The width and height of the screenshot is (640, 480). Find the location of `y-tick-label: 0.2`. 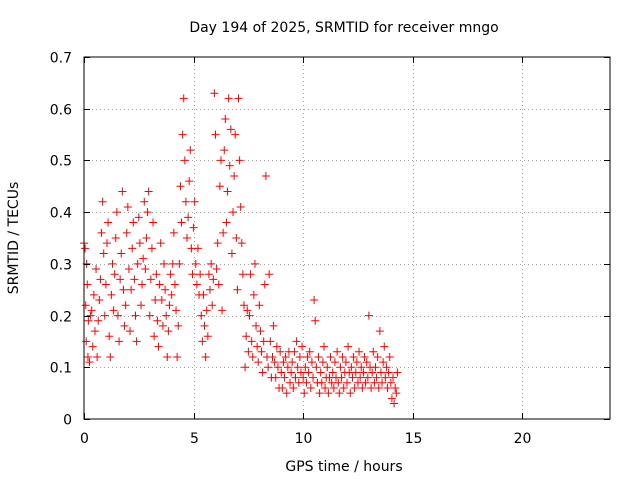

y-tick-label: 0.2 is located at coordinates (61, 318).